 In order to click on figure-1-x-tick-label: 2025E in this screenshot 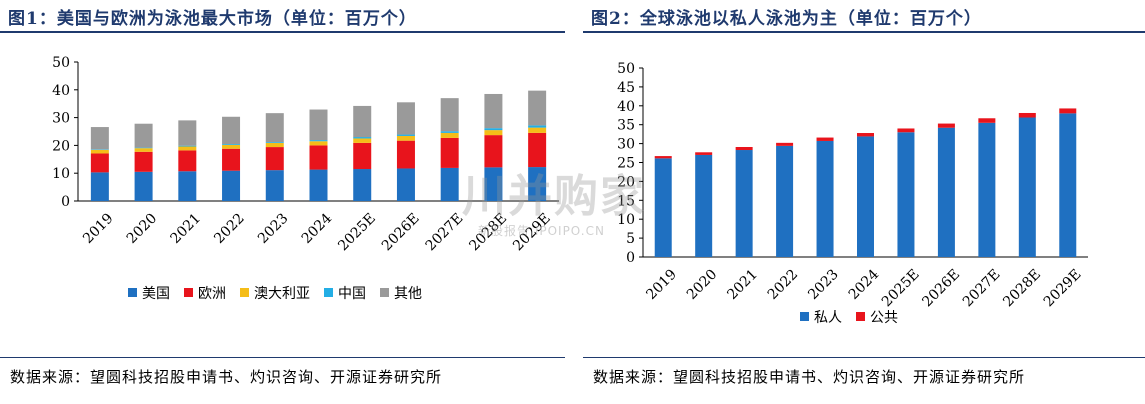, I will do `click(357, 232)`.